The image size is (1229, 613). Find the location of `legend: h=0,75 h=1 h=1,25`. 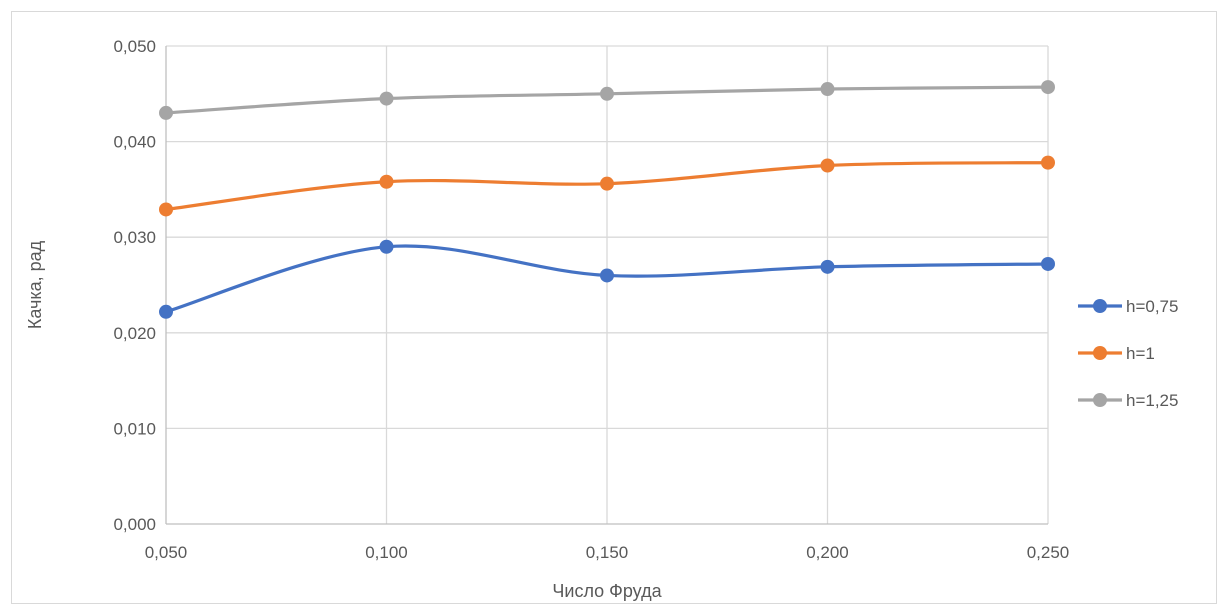

legend: h=0,75 h=1 h=1,25 is located at coordinates (1128, 353).